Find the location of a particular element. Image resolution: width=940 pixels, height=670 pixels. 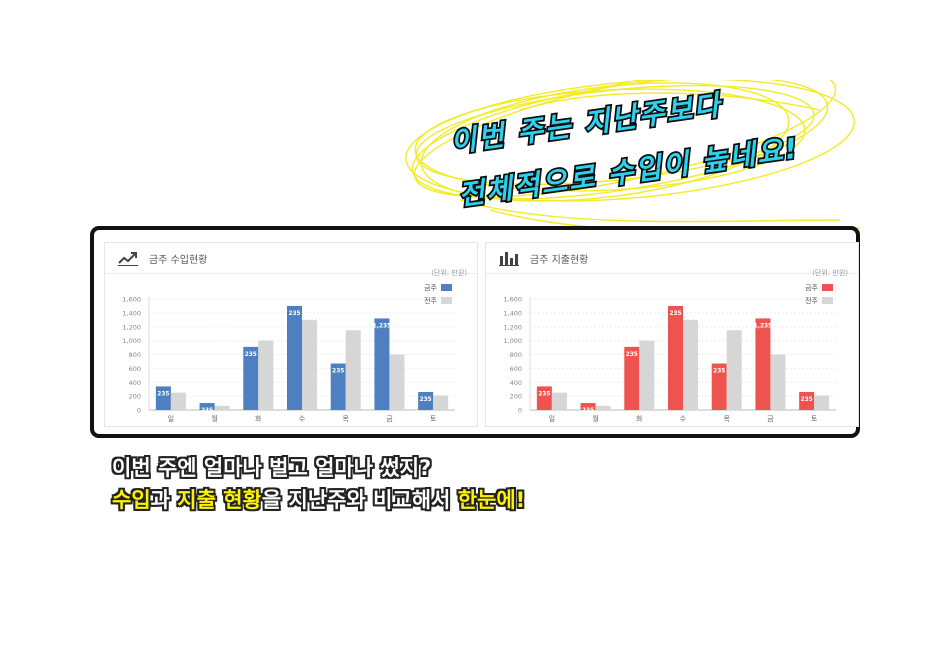

headline-text-1: 과 is located at coordinates (164, 500).